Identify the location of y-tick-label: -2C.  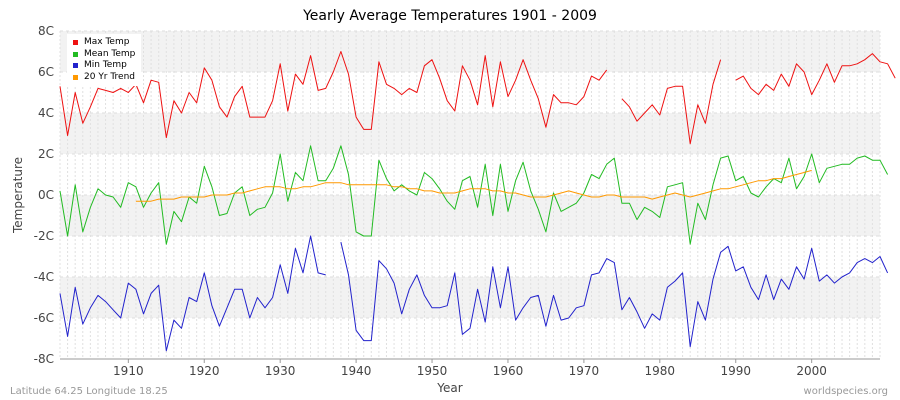
(44, 236).